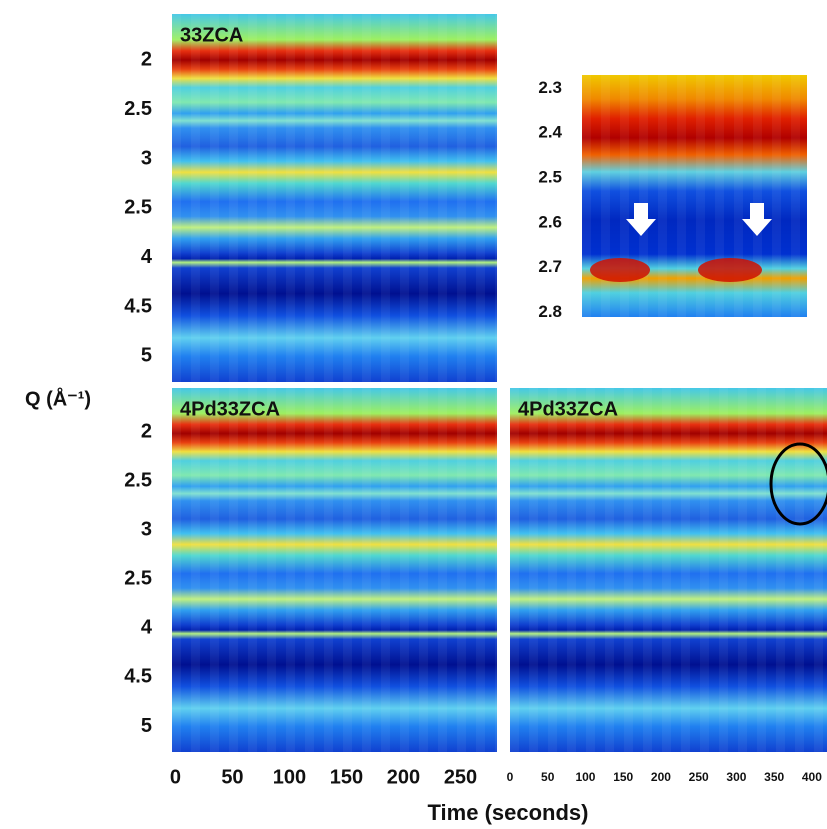  I want to click on y-axis-label: Q (Å⁻¹), so click(58, 398).